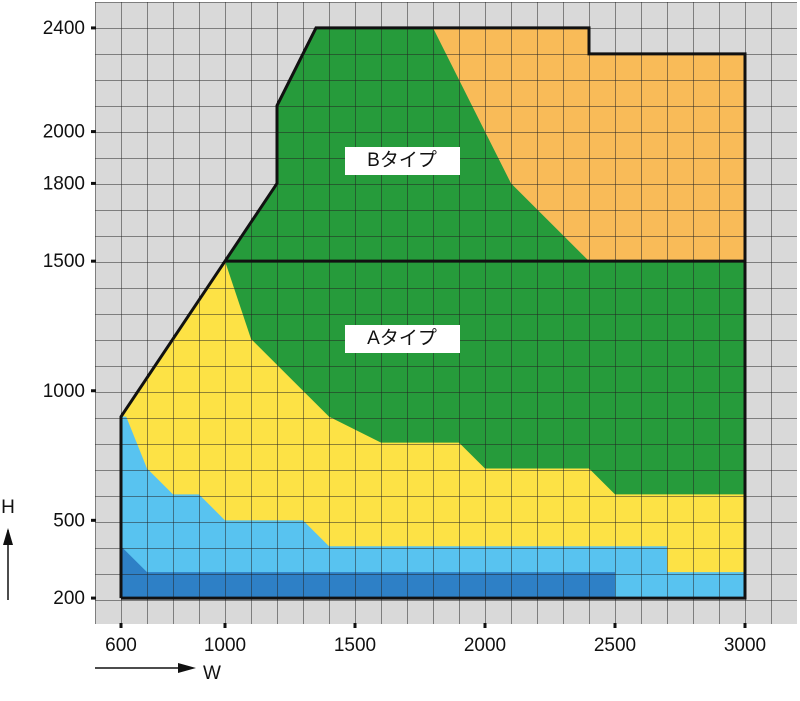  I want to click on y-tick-label: 2000, so click(64, 132).